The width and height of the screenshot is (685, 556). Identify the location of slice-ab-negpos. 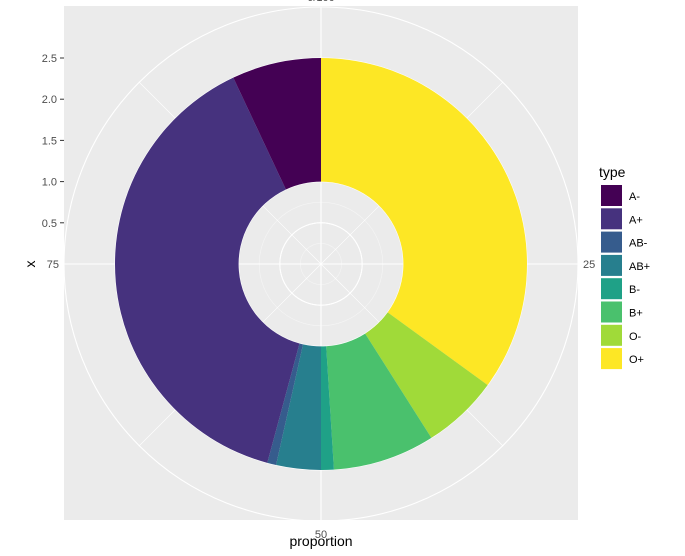
(298, 407).